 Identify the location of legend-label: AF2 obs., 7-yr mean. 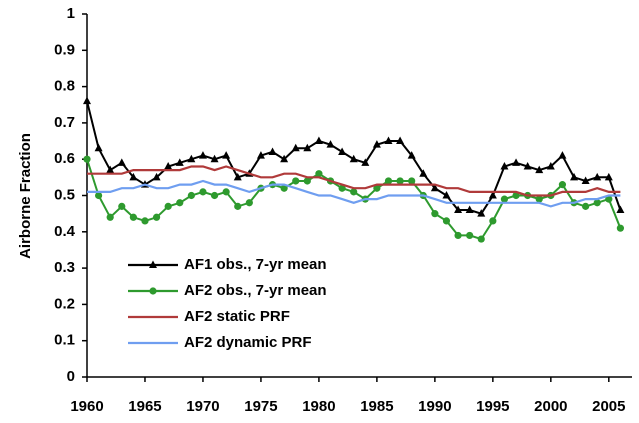
(255, 290).